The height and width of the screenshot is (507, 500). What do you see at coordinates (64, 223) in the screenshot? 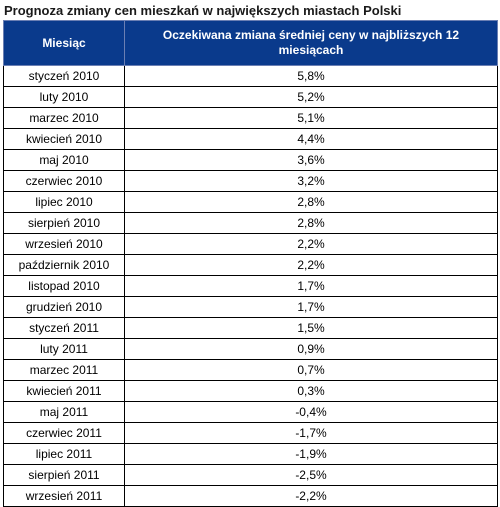
I see `month-cell: sierpień 2010` at bounding box center [64, 223].